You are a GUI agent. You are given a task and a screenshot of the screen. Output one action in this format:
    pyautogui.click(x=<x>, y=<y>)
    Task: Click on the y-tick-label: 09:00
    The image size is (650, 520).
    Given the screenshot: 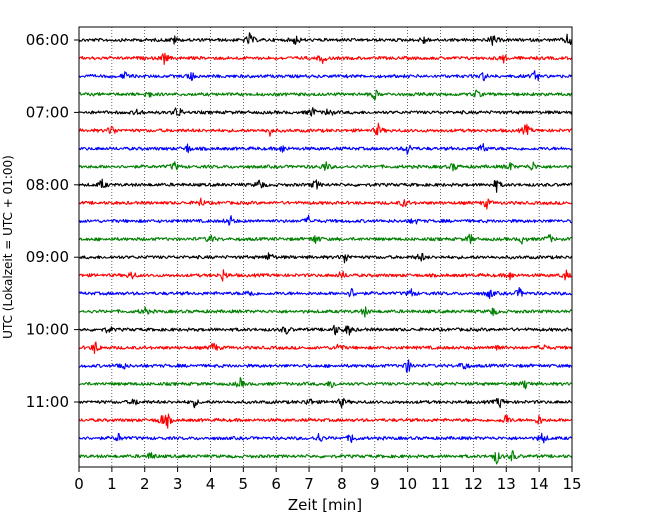 What is the action you would take?
    pyautogui.click(x=47, y=257)
    